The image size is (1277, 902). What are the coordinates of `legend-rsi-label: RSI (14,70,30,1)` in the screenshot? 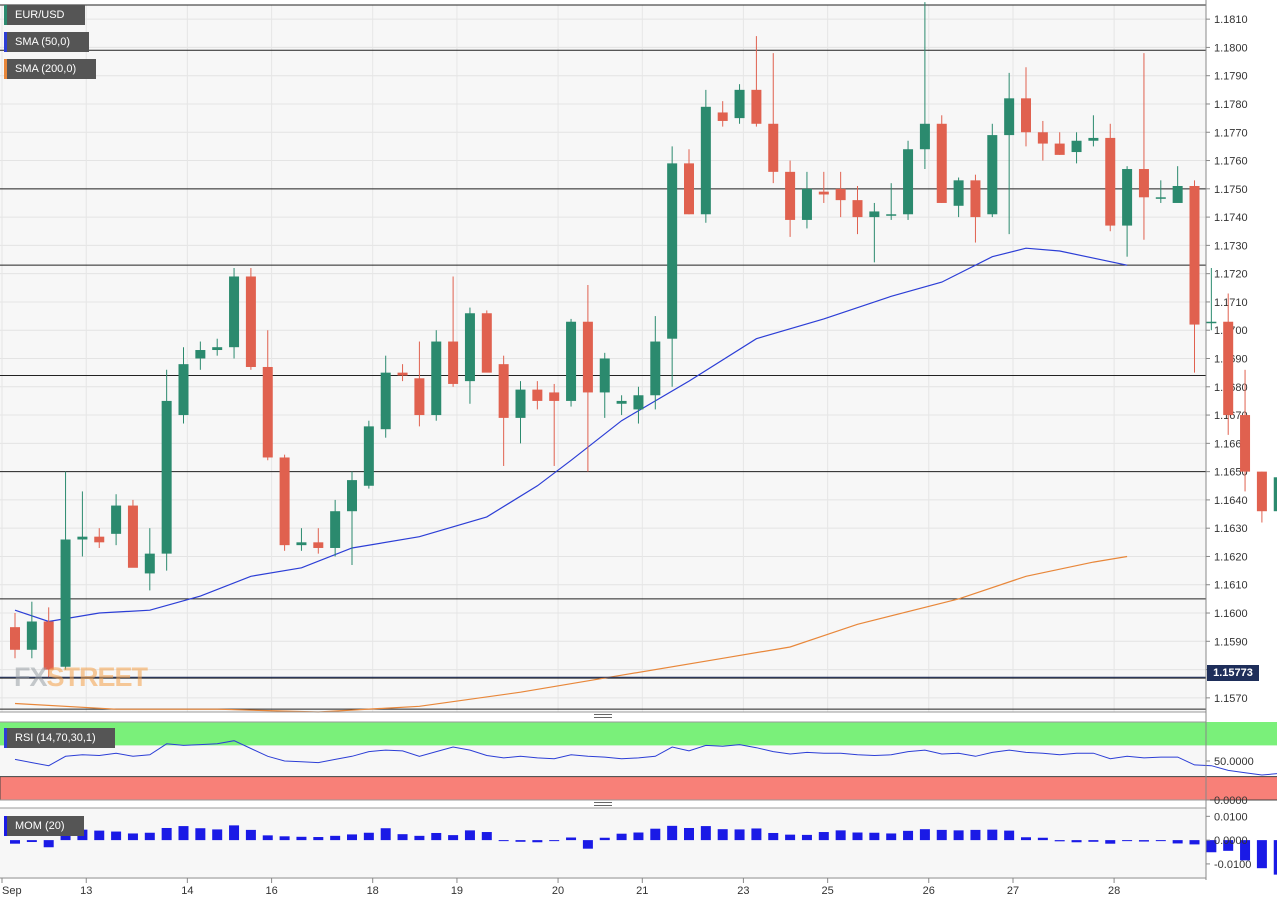 It's located at (55, 738).